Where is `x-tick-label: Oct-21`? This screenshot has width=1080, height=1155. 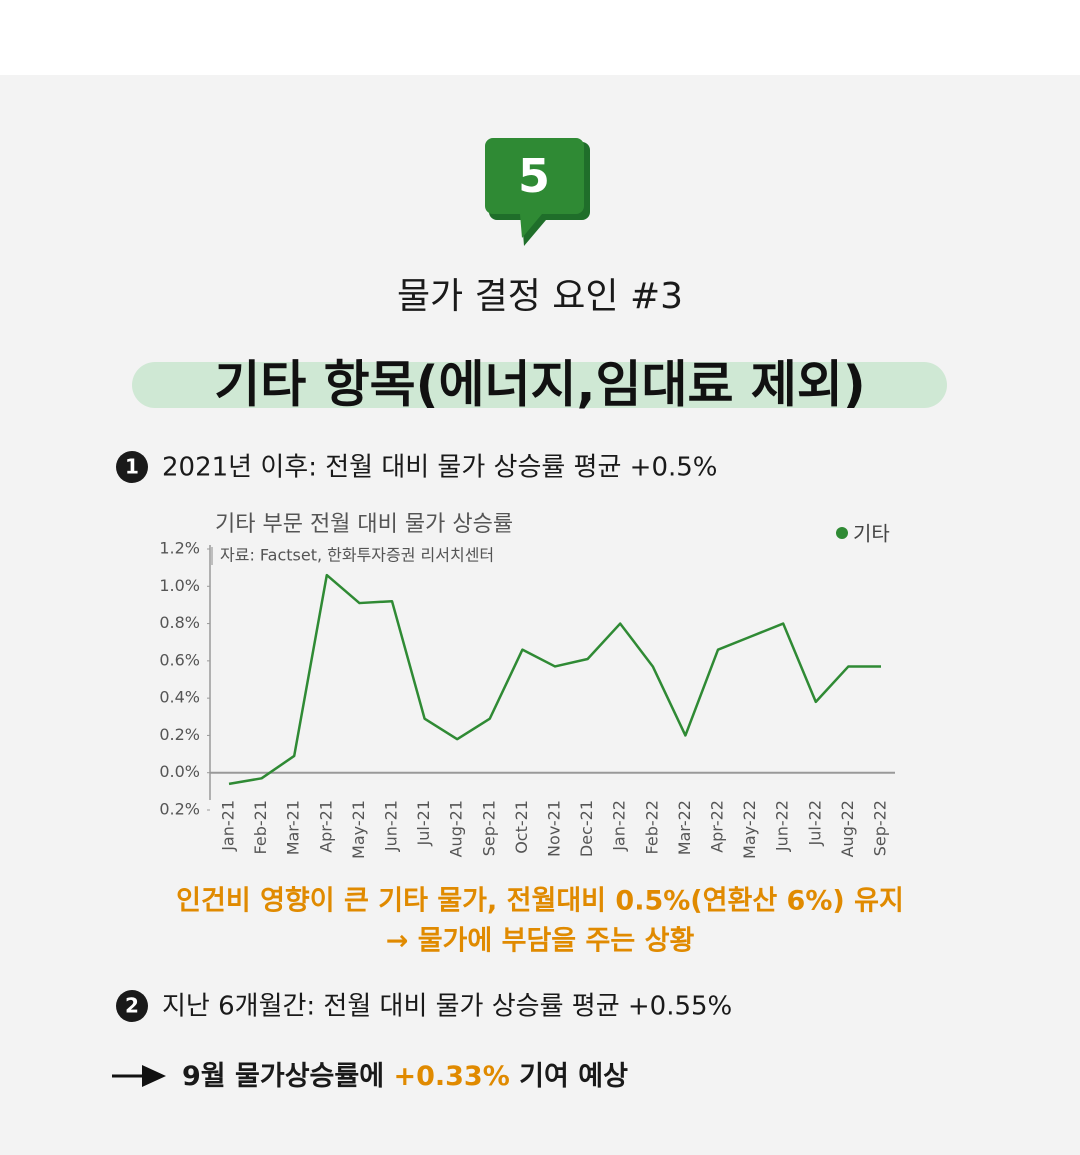 x-tick-label: Oct-21 is located at coordinates (521, 827).